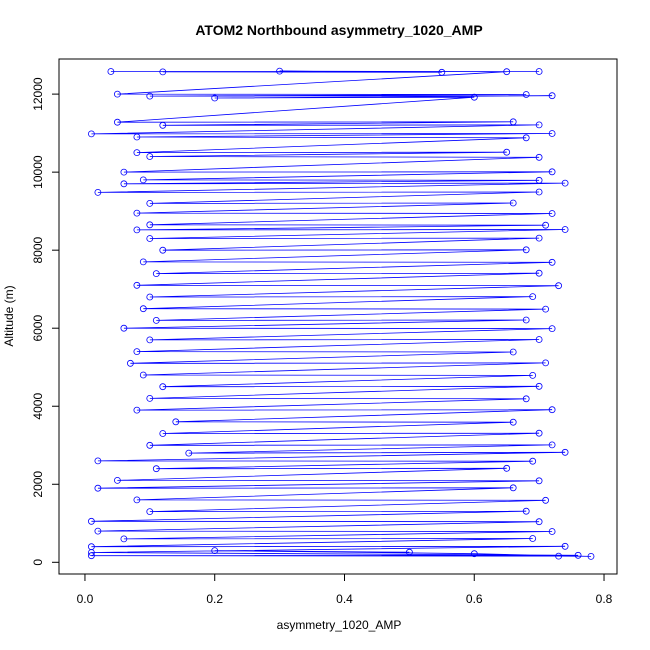 This screenshot has width=650, height=650. What do you see at coordinates (38, 94) in the screenshot?
I see `y-tick-label: 12000` at bounding box center [38, 94].